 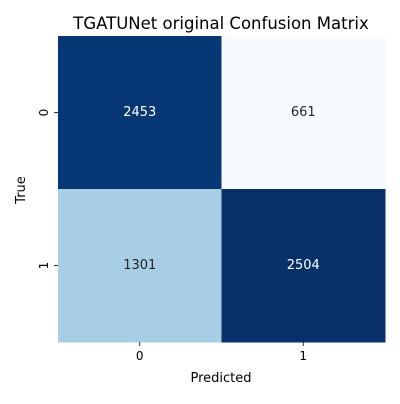 I want to click on cell-value-label: 2504, so click(x=303, y=265).